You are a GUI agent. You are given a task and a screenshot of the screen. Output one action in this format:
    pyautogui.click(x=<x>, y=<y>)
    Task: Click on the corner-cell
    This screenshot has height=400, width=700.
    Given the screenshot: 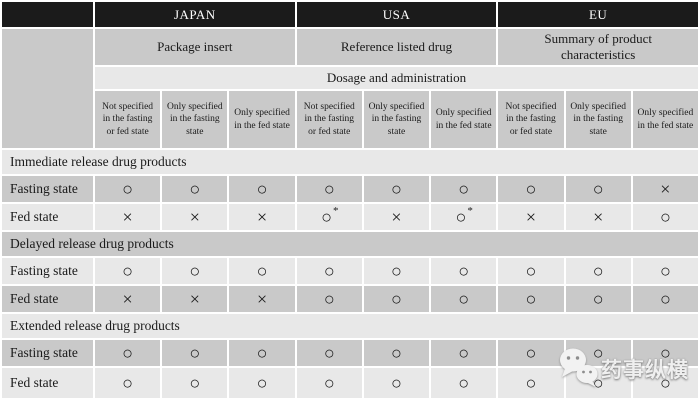 What is the action you would take?
    pyautogui.click(x=47, y=14)
    